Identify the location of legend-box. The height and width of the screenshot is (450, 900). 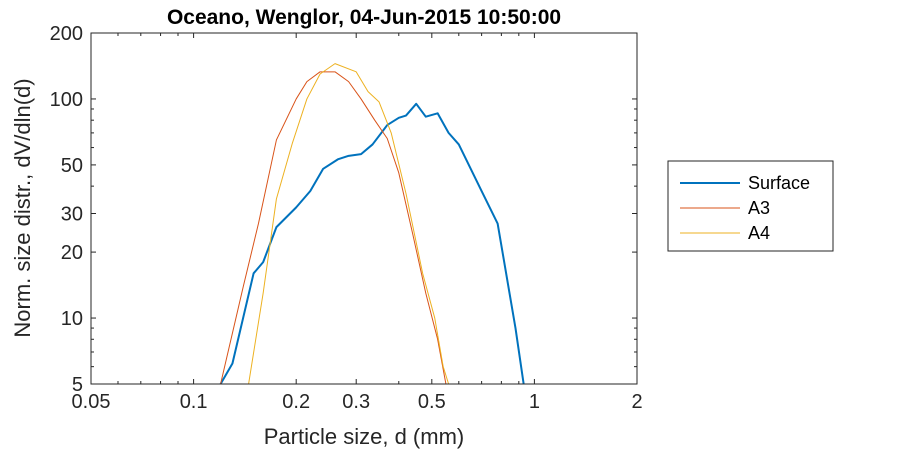
(750, 206).